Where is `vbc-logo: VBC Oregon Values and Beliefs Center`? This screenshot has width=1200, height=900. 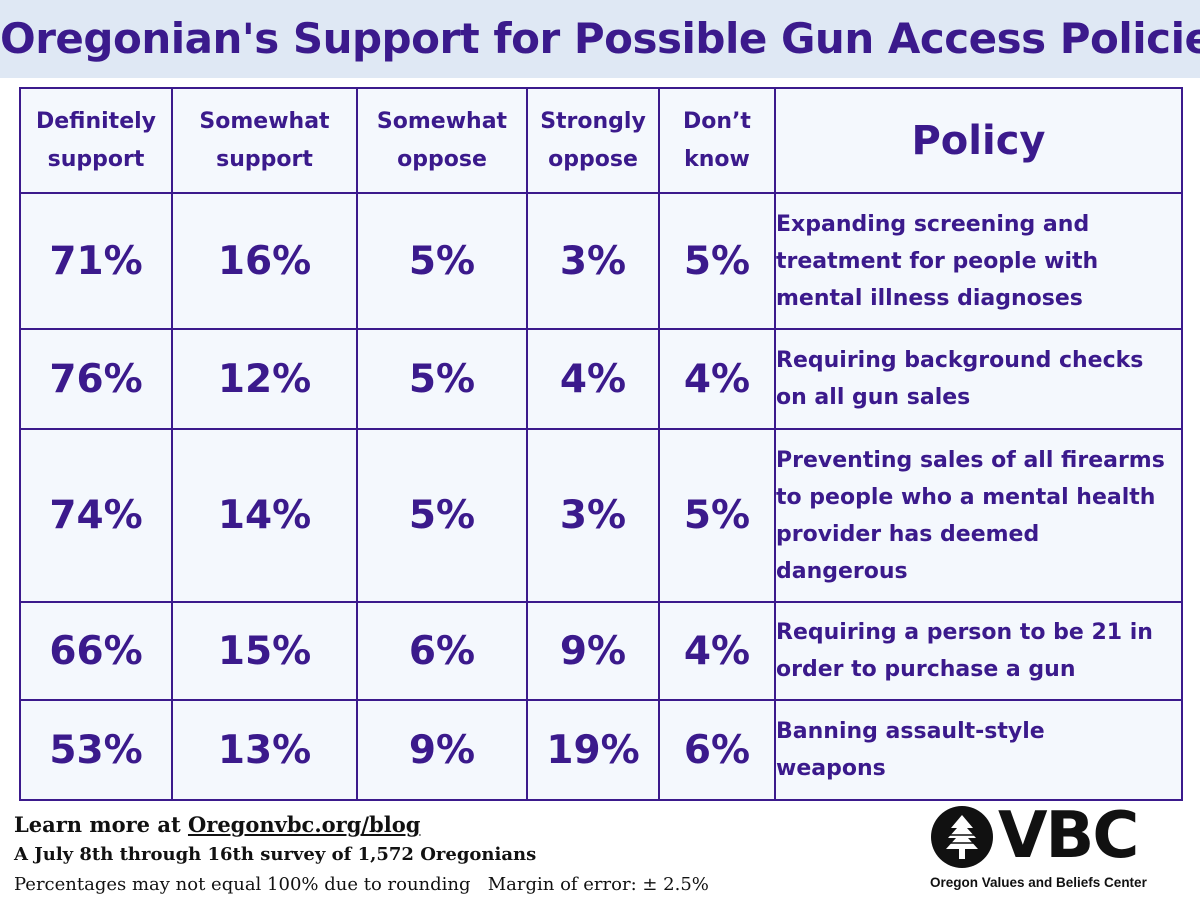 vbc-logo: VBC Oregon Values and Beliefs Center is located at coordinates (1060, 848).